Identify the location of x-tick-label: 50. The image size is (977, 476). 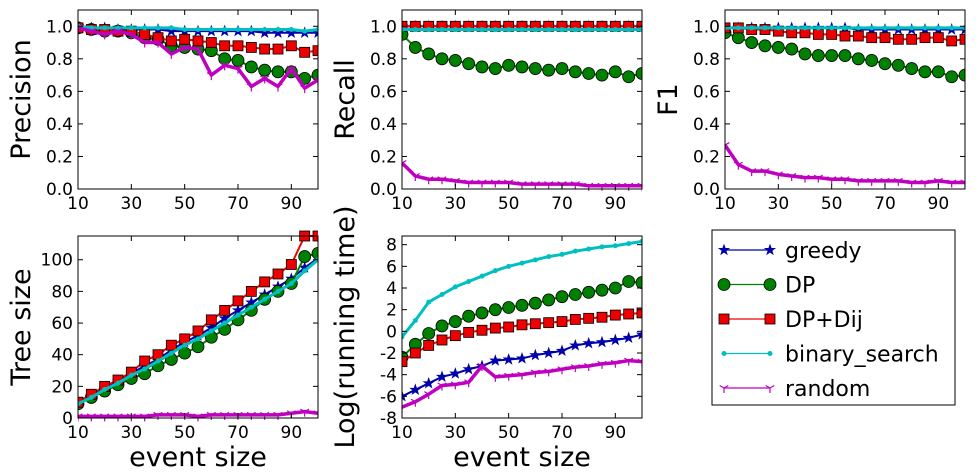
(509, 433).